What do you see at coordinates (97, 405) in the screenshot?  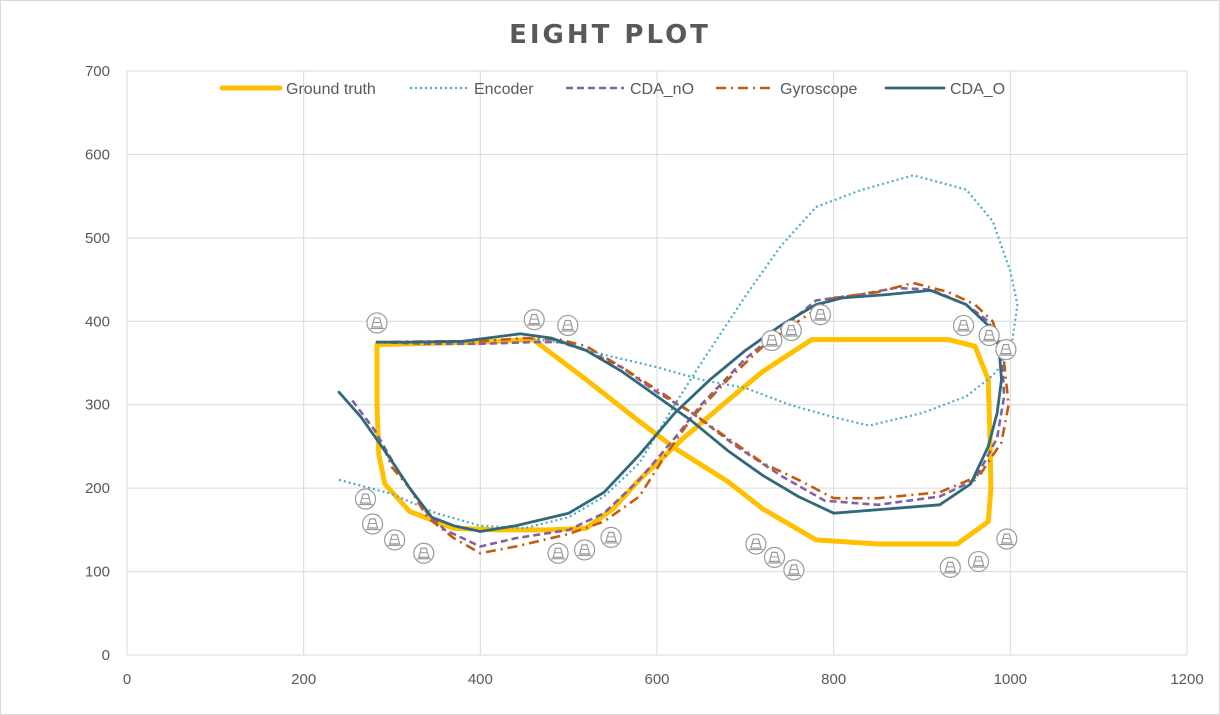 I see `y-tick-label: 300` at bounding box center [97, 405].